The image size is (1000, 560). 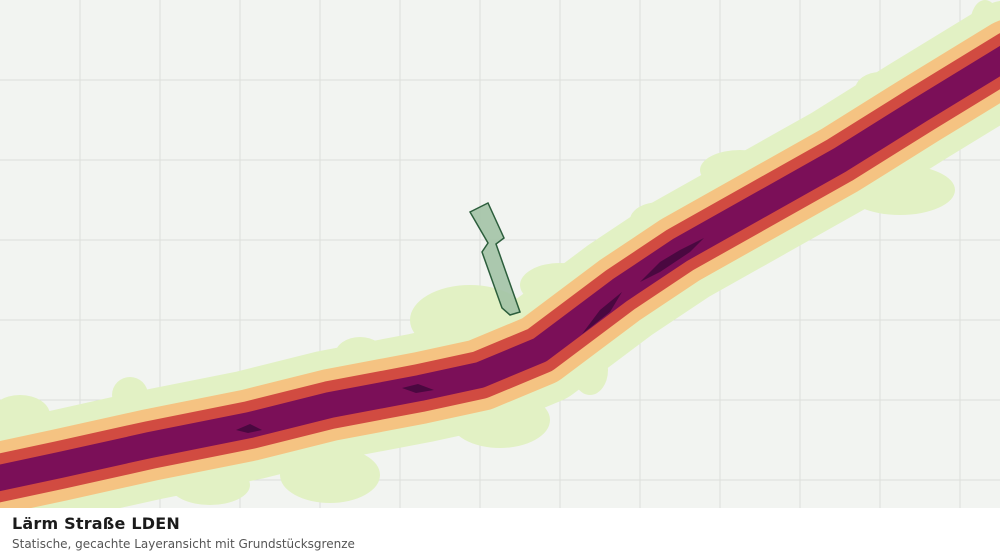 What do you see at coordinates (96, 523) in the screenshot?
I see `layer-title: Lärm Straße LDEN` at bounding box center [96, 523].